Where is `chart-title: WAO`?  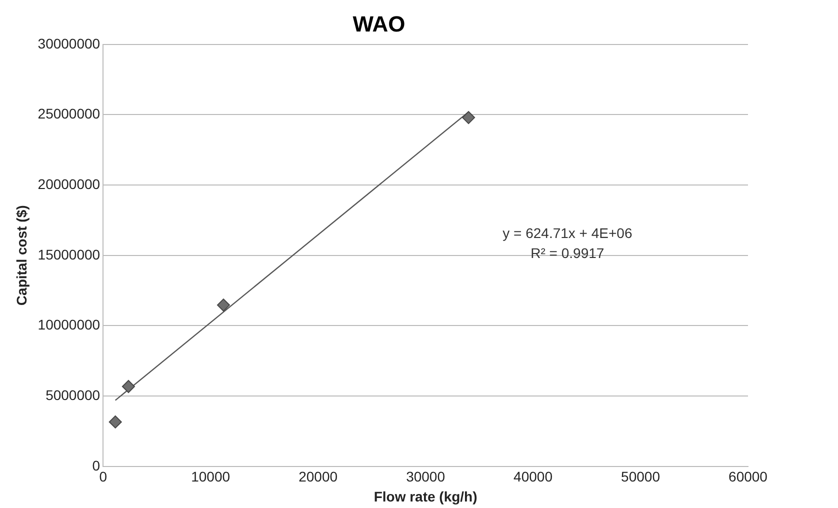
chart-title: WAO is located at coordinates (379, 23).